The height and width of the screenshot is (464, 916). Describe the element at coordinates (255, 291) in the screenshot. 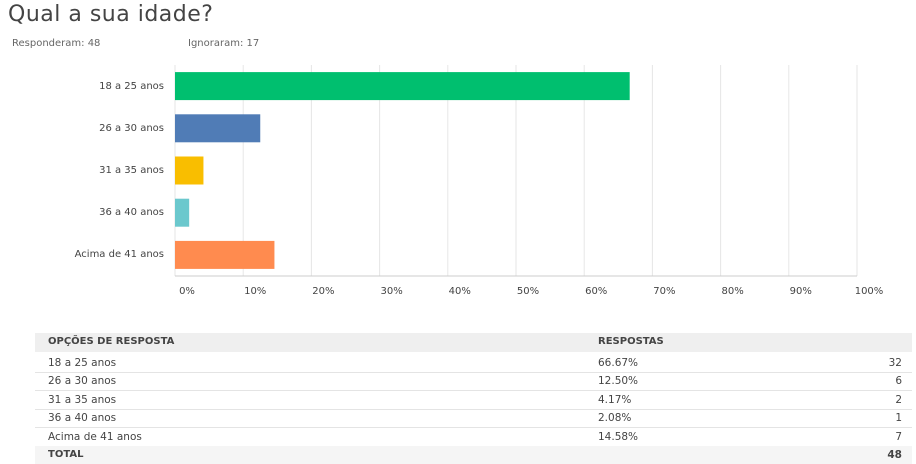

I see `x-tick-label: 10%` at that location.